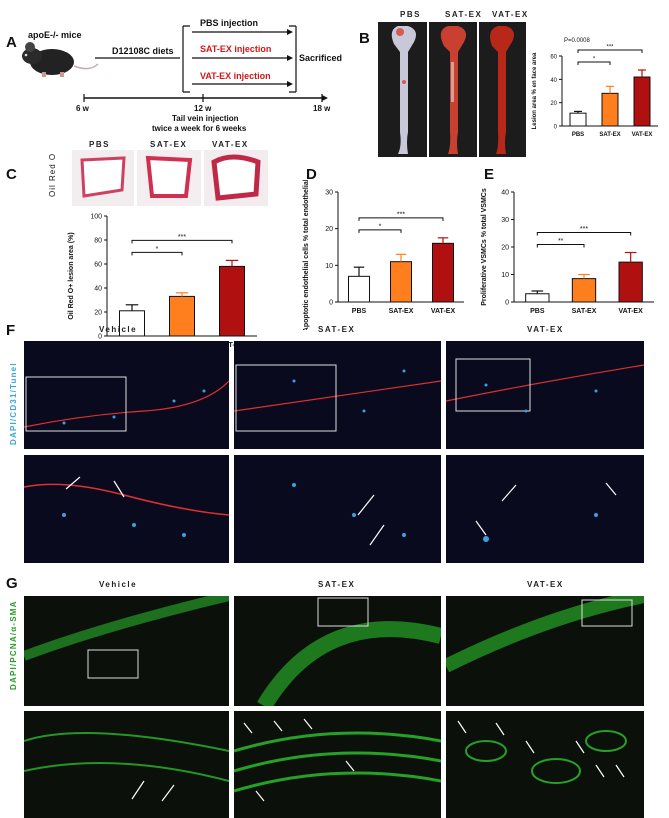 This screenshot has width=669, height=818. I want to click on g-vat-overview, so click(545, 651).